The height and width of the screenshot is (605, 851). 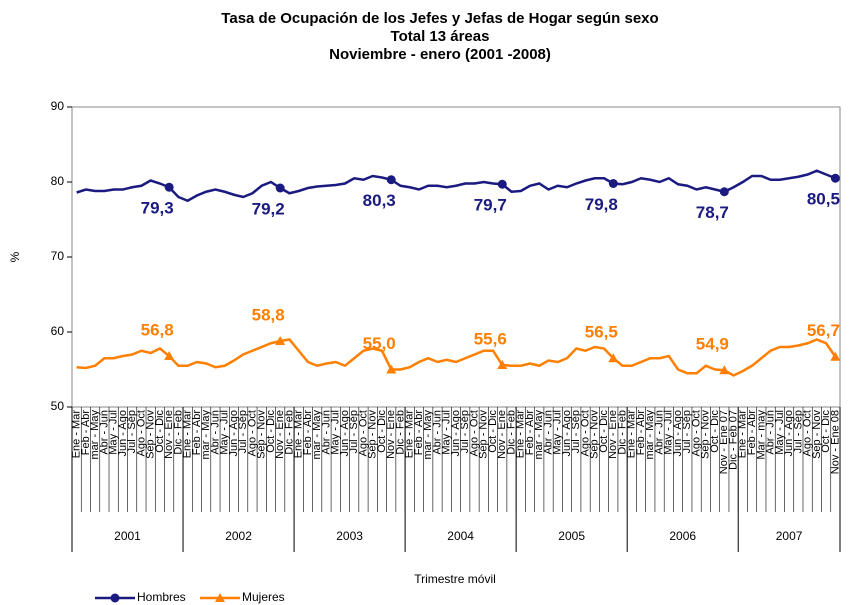 I want to click on value-label: 80,3, so click(x=379, y=200).